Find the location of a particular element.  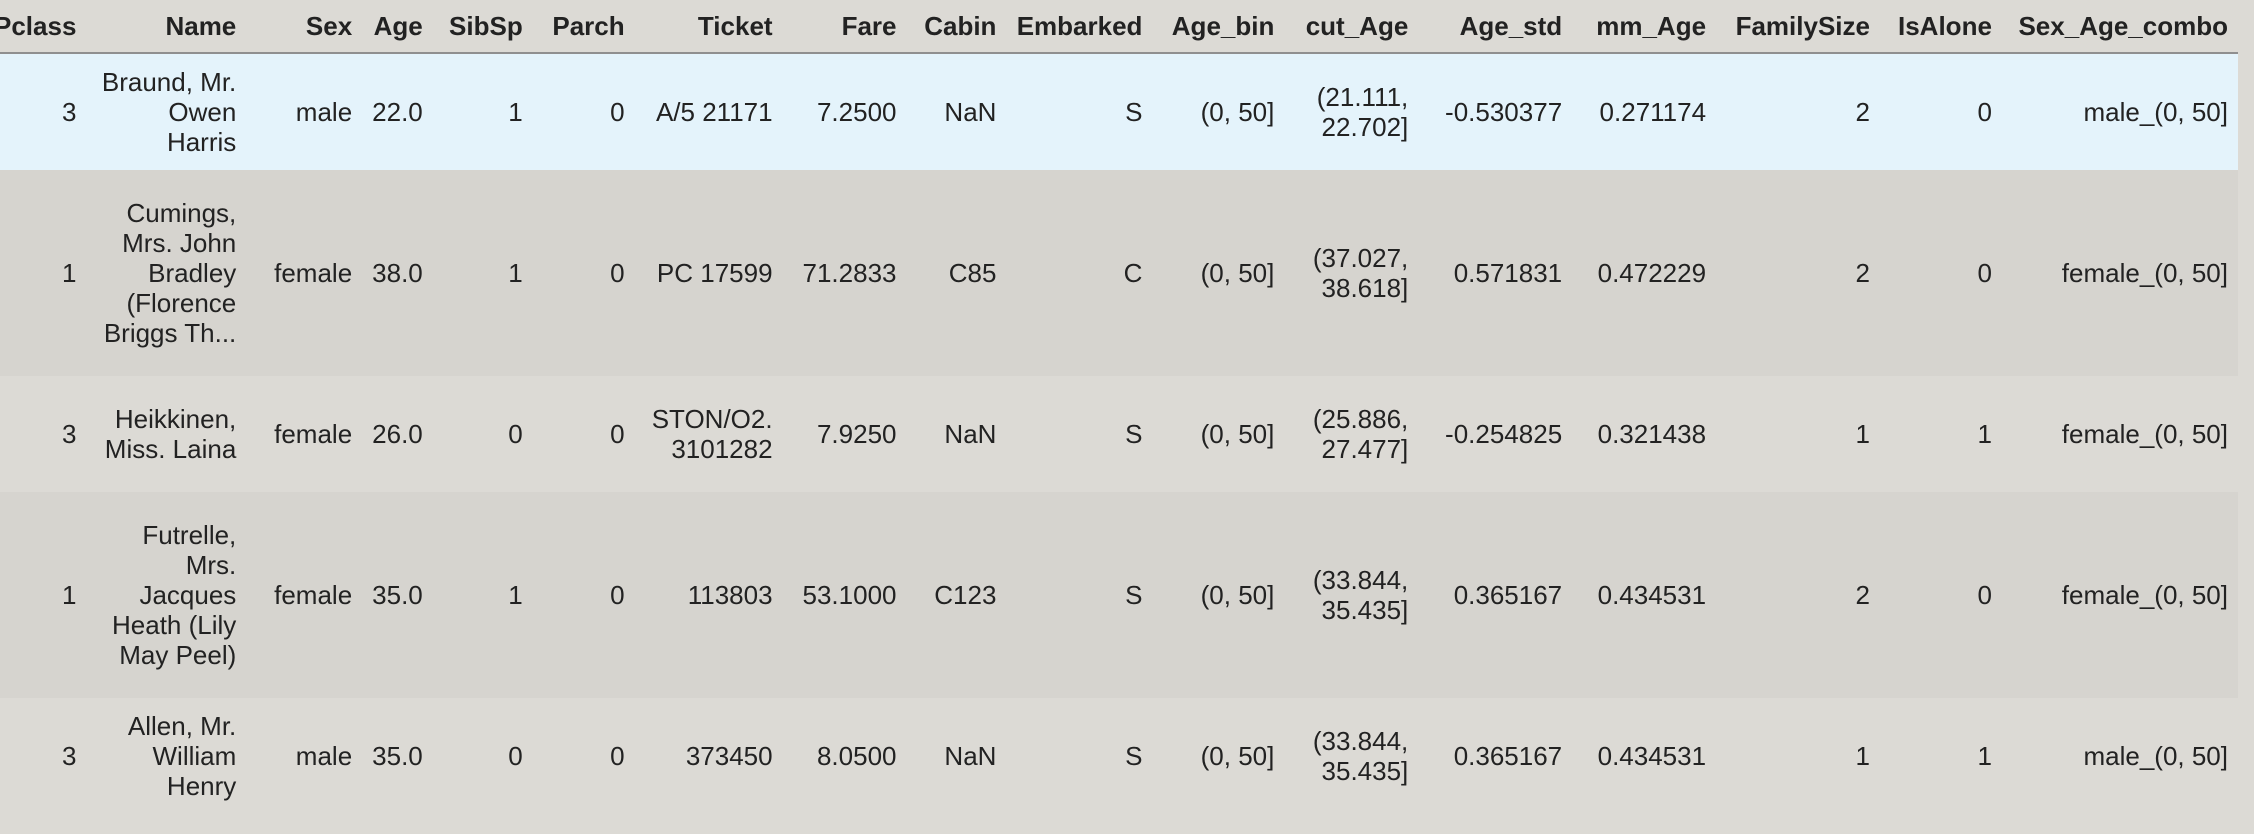

column-header: cut_Age is located at coordinates (1351, 27).